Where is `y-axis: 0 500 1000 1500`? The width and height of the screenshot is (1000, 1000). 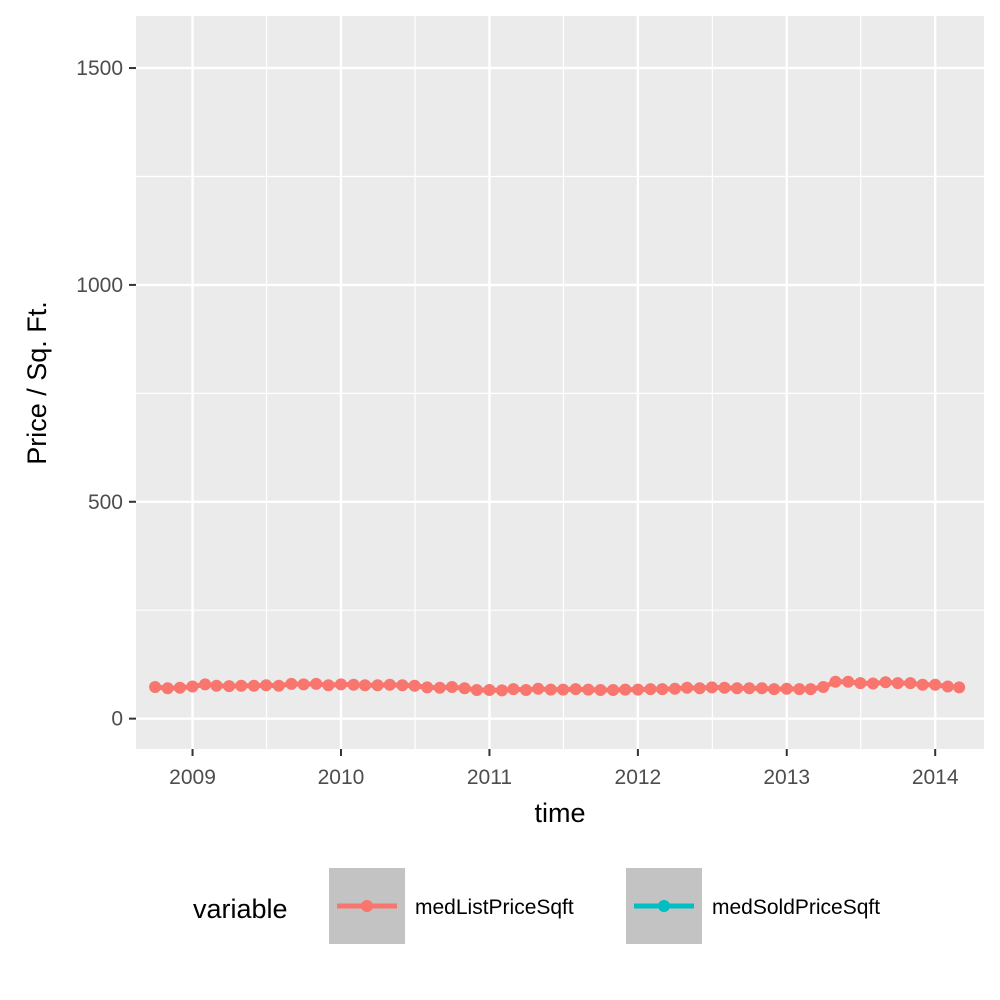
y-axis: 0 500 1000 1500 is located at coordinates (106, 394).